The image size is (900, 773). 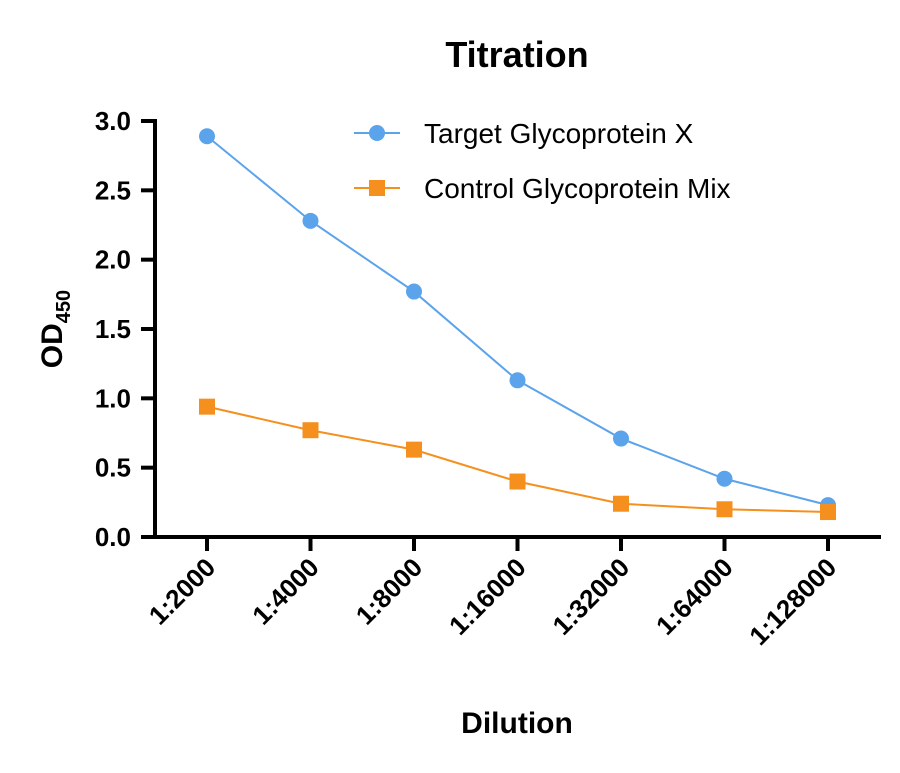 I want to click on y-axis: 0.0 0.5 1.0 1.5 2.0 2.5 3.0, so click(x=126, y=329).